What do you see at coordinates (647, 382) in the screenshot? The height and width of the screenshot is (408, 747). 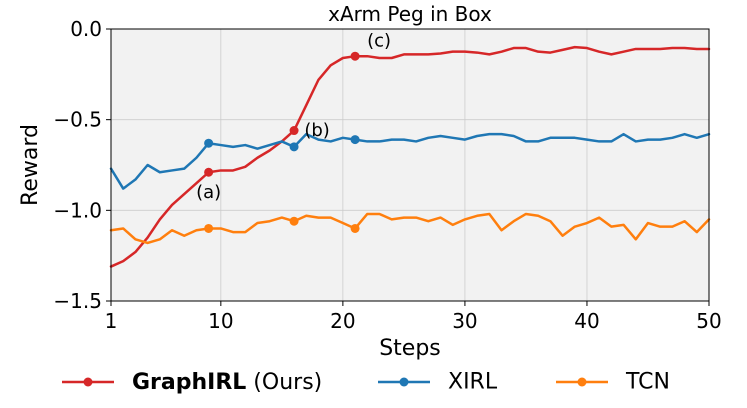 I see `legend-label: TCN` at bounding box center [647, 382].